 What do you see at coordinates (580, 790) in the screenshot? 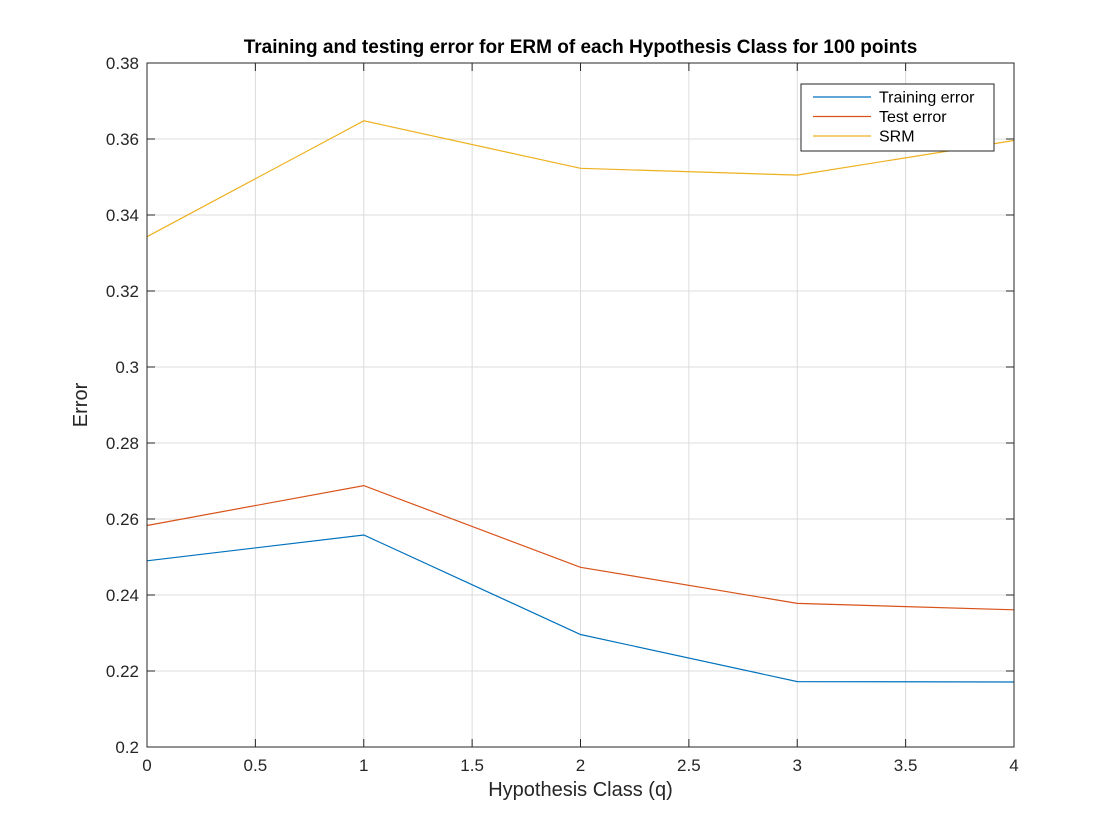
I see `x-axis-label: Hypothesis Class (q)` at bounding box center [580, 790].